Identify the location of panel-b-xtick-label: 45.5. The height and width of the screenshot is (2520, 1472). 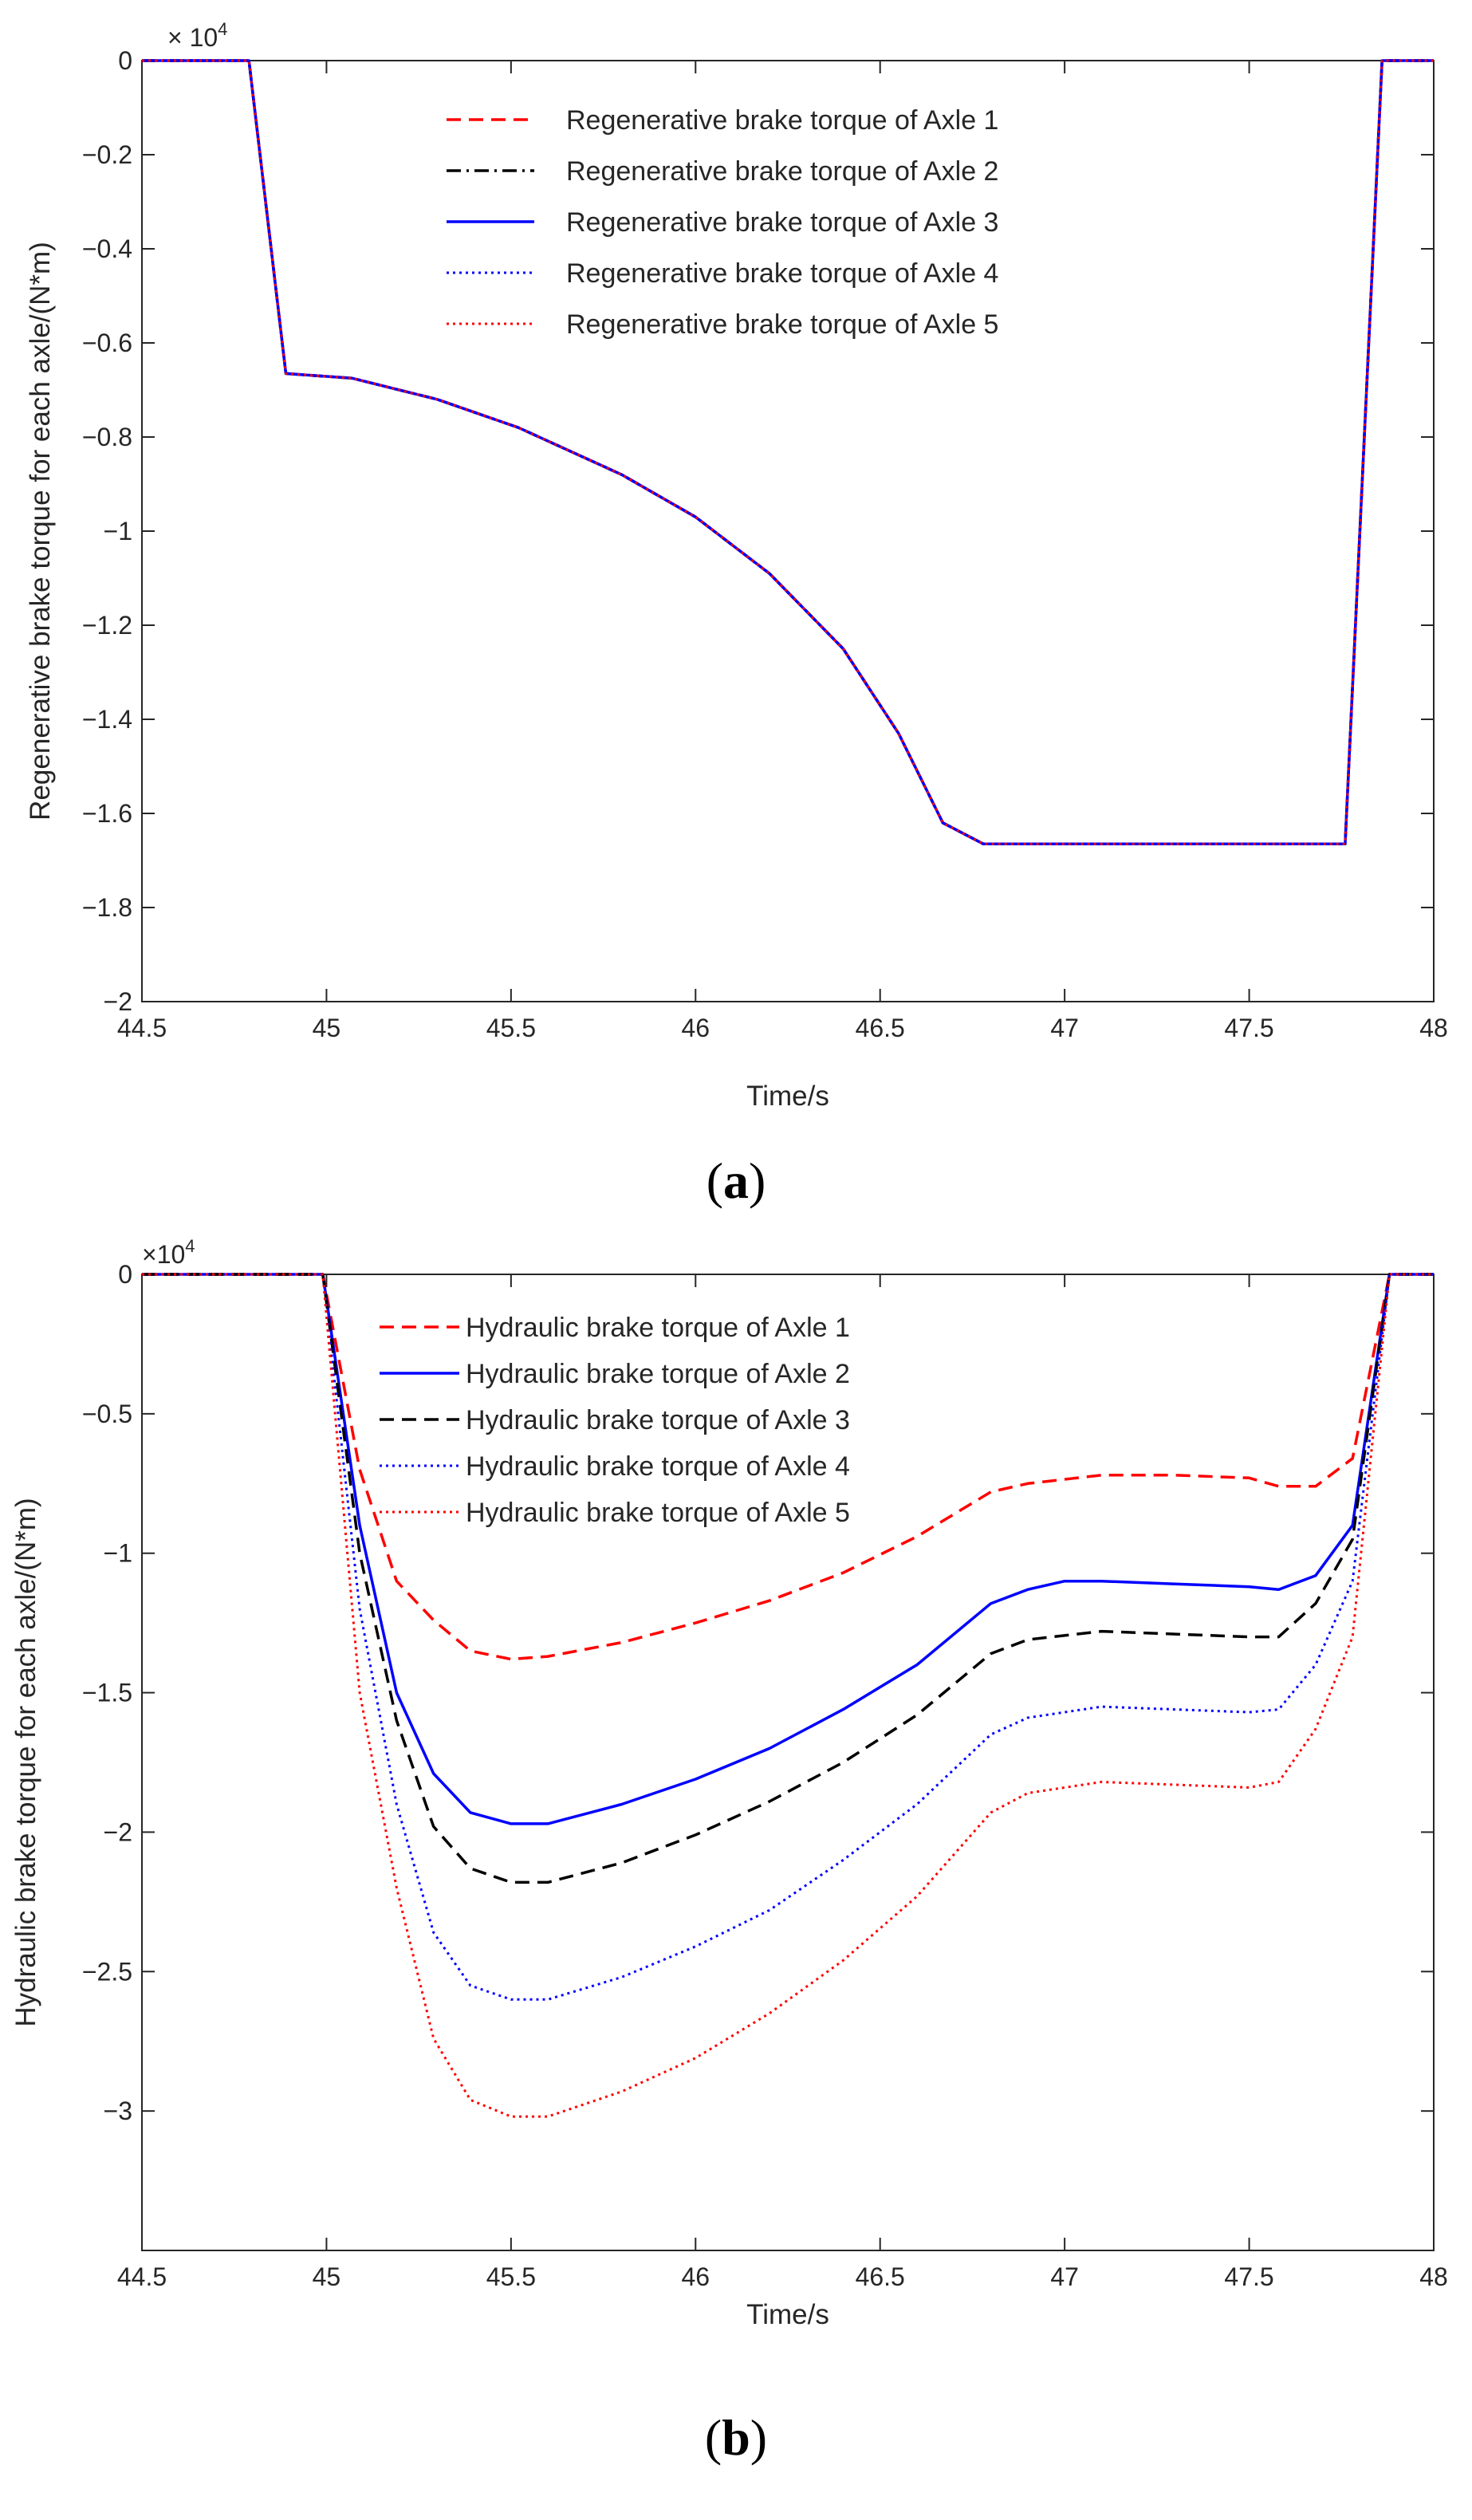
(511, 2276).